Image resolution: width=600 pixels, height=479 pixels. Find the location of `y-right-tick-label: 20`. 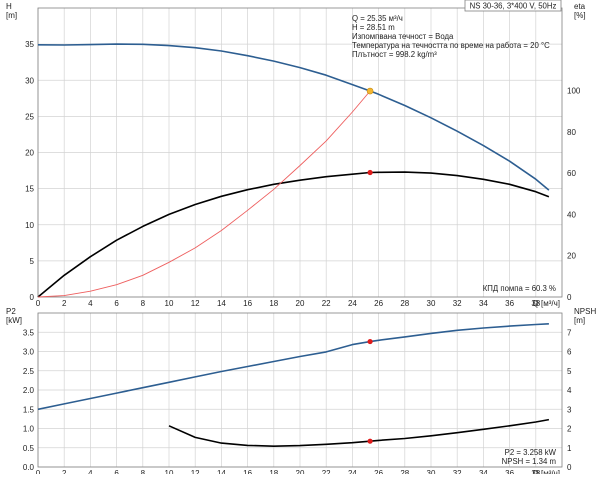

y-right-tick-label: 20 is located at coordinates (571, 256).